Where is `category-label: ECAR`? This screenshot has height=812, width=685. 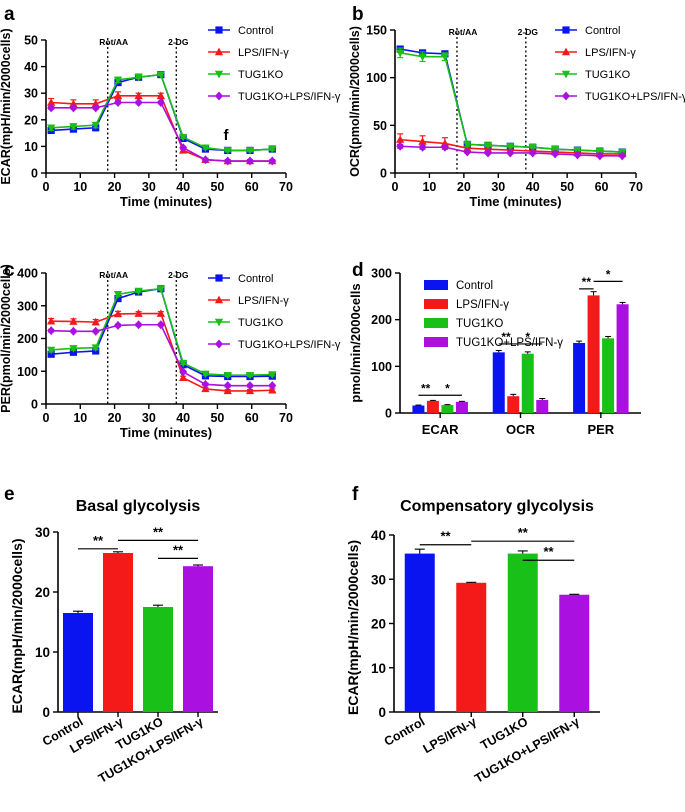
category-label: ECAR is located at coordinates (440, 429).